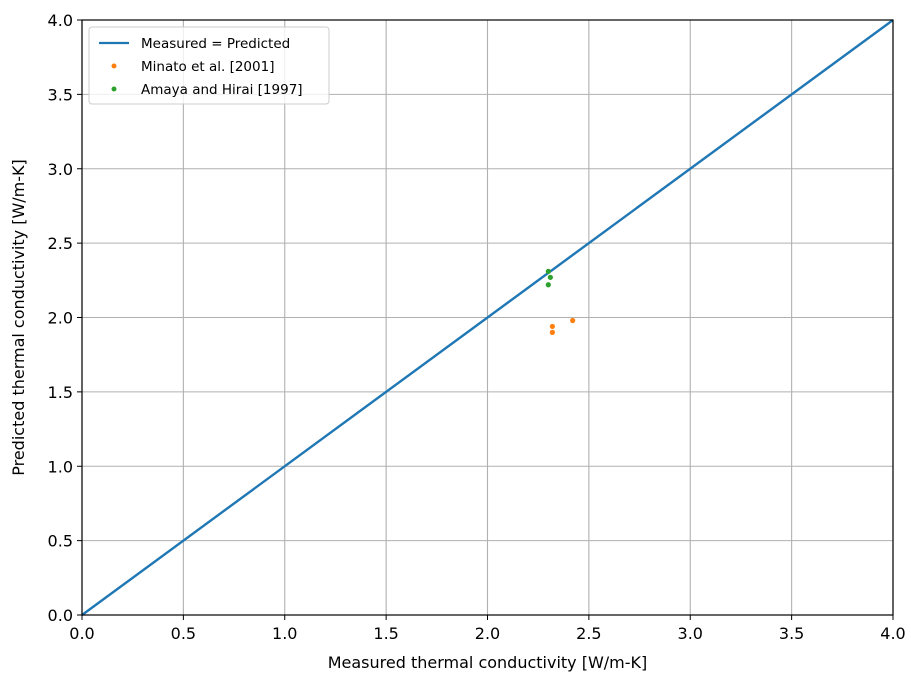 This screenshot has height=675, width=911. I want to click on x-tick-label: 0.5, so click(183, 633).